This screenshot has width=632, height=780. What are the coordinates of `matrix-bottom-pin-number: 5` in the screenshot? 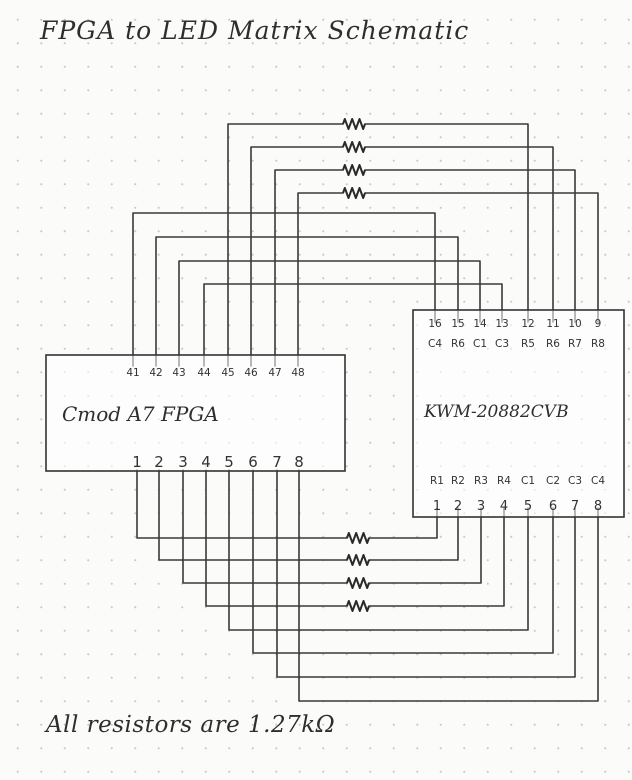 It's located at (528, 506).